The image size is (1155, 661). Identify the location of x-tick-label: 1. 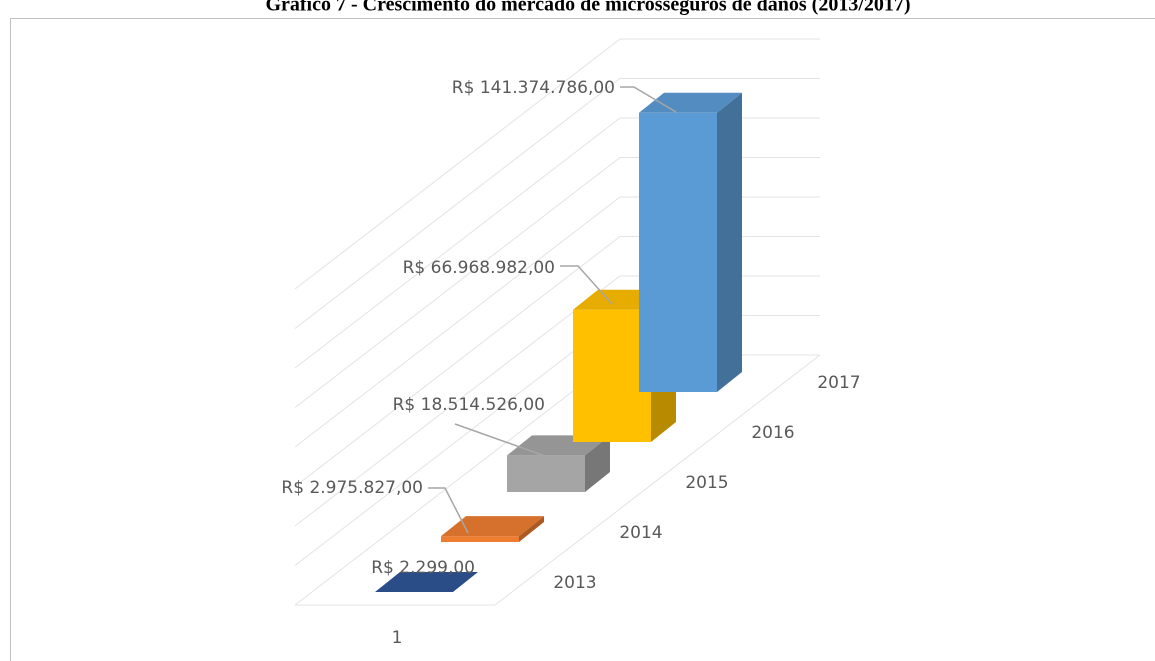
(397, 638).